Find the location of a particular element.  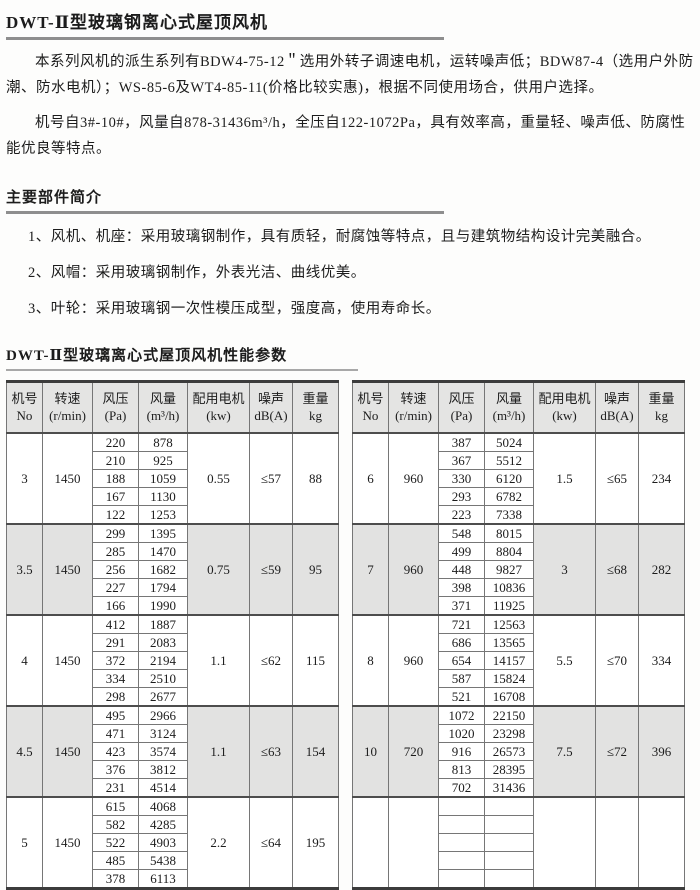

flow-cell: 925 is located at coordinates (163, 460).